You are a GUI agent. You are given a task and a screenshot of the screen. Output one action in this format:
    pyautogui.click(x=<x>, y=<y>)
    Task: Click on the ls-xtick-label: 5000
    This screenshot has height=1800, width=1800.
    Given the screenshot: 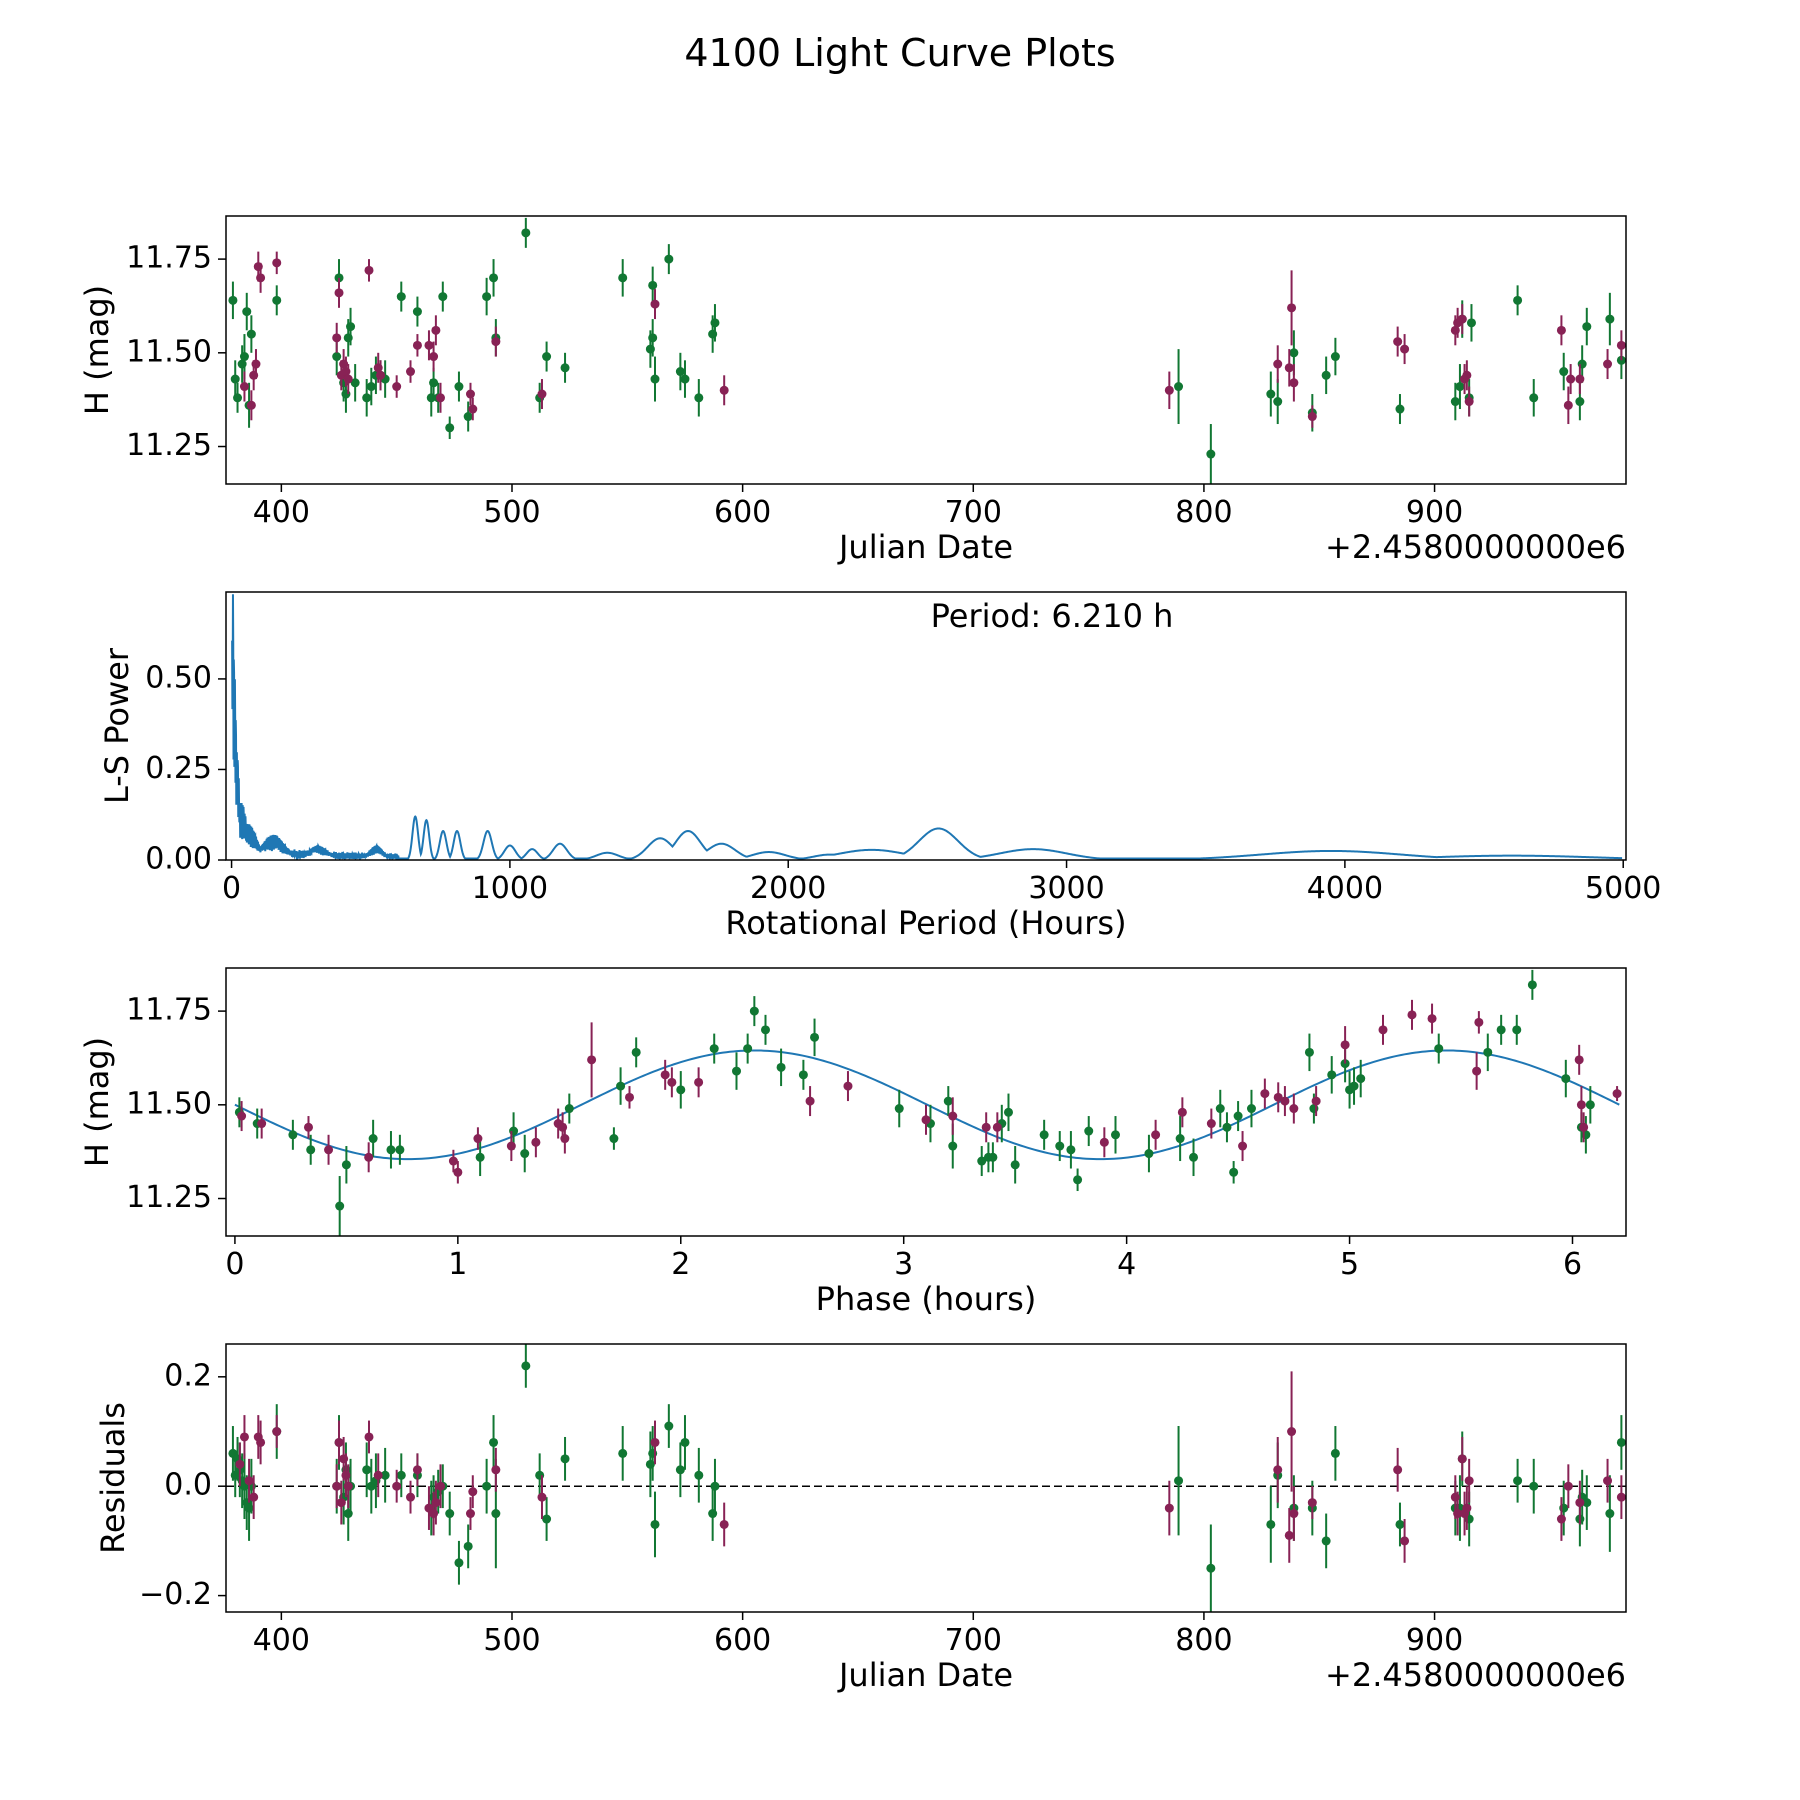 What is the action you would take?
    pyautogui.click(x=1623, y=888)
    